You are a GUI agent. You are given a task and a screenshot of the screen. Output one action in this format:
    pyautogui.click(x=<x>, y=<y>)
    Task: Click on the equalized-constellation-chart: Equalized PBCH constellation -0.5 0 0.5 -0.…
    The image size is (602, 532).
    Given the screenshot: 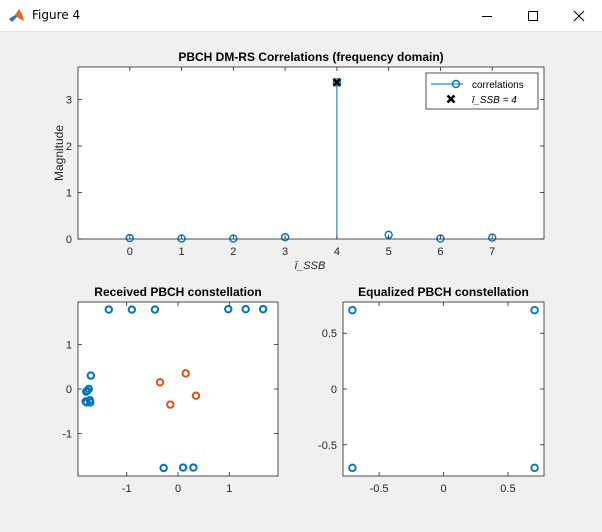 What is the action you would take?
    pyautogui.click(x=431, y=390)
    